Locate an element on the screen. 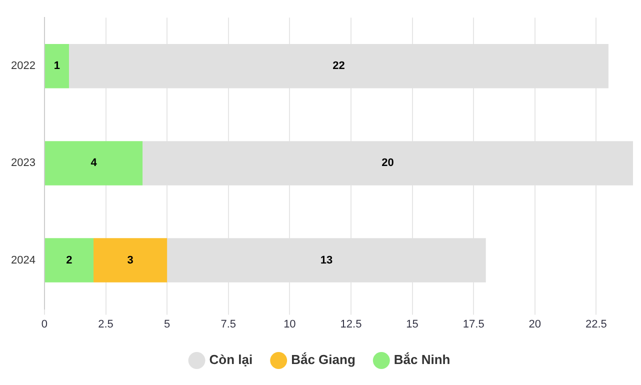 The height and width of the screenshot is (385, 641). x-tick-label: 20 is located at coordinates (535, 324).